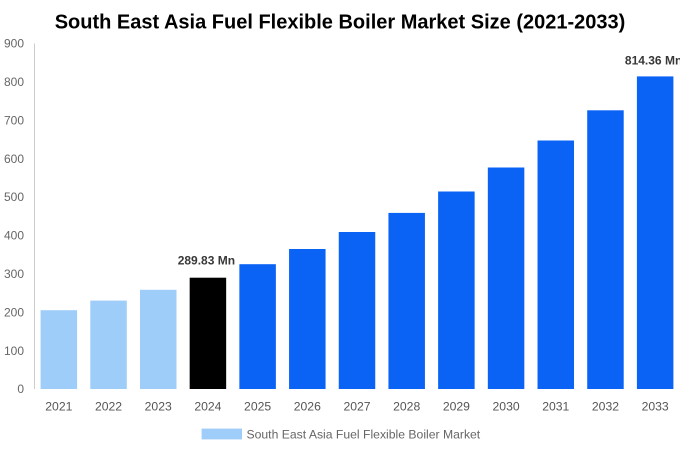  Describe the element at coordinates (158, 407) in the screenshot. I see `svg-text: 2023` at that location.